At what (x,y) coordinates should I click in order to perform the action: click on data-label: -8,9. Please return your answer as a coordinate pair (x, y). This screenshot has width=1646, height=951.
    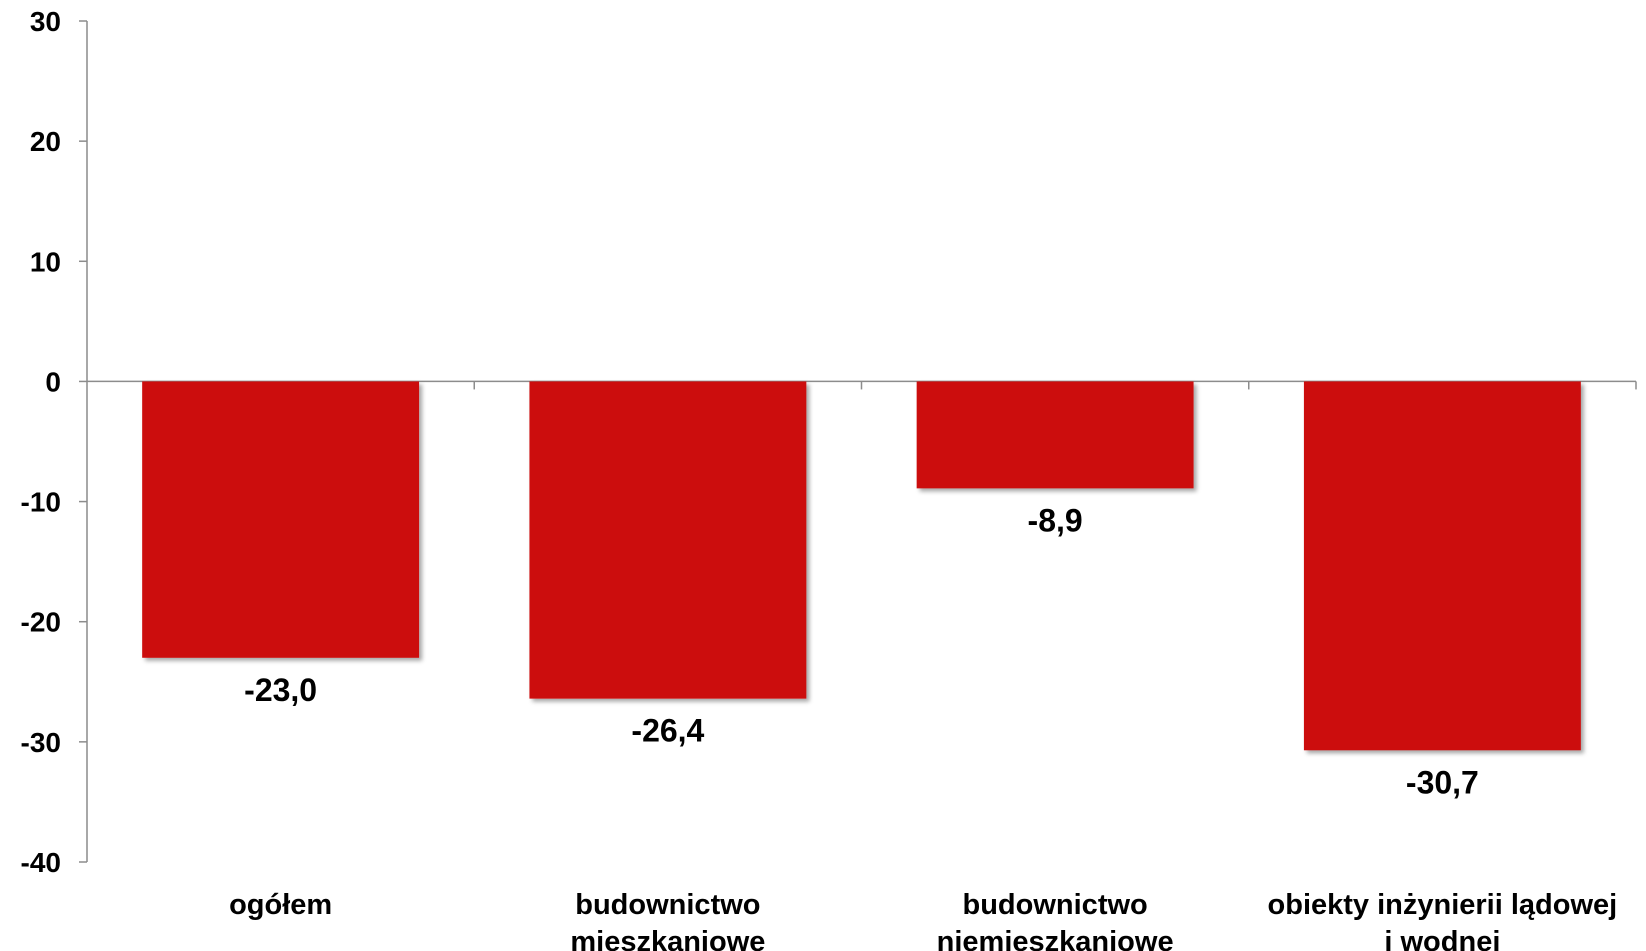
    Looking at the image, I should click on (1055, 520).